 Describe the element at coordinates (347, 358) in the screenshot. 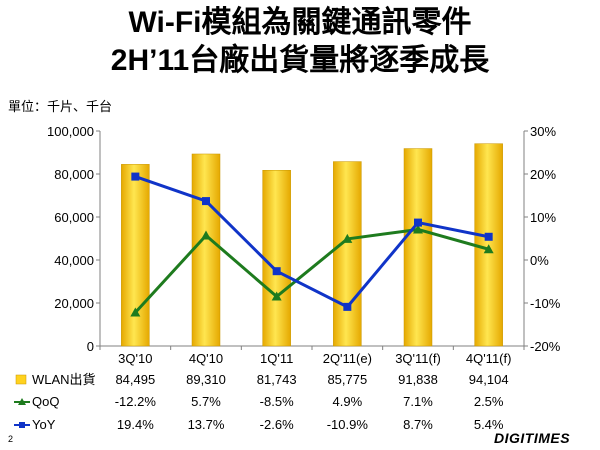

I see `x-tick-label: 2Q'11(e)` at that location.